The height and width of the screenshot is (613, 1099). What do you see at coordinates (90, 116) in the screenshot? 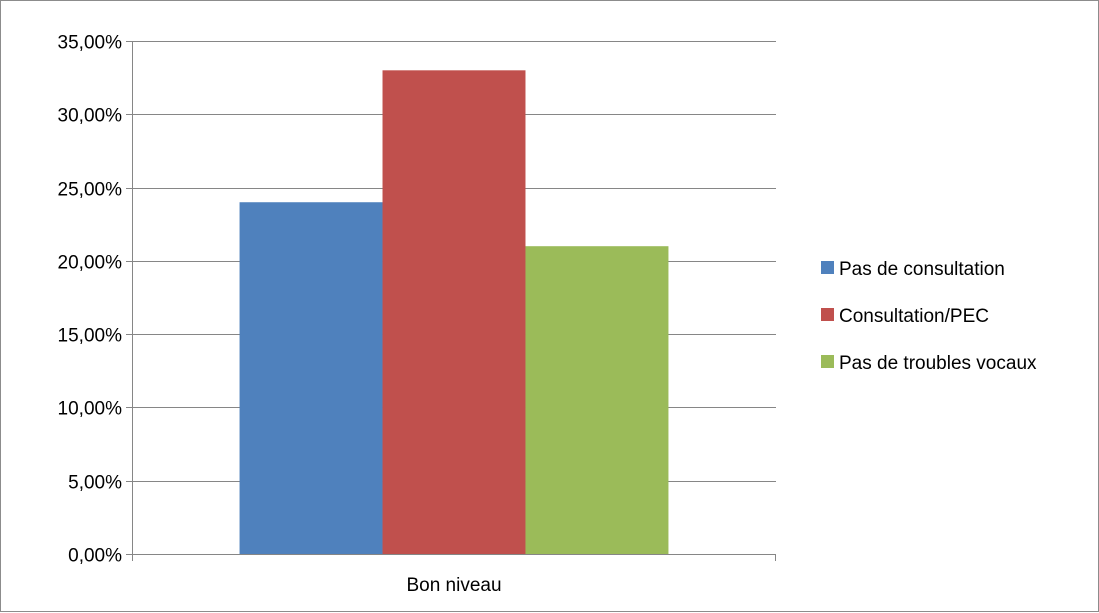
I see `y-tick-label: 30,00%` at bounding box center [90, 116].